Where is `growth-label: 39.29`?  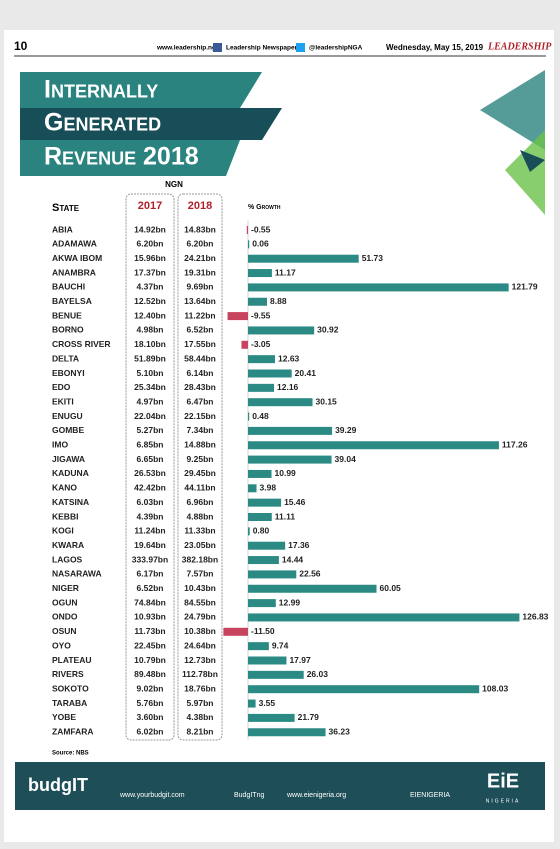
growth-label: 39.29 is located at coordinates (346, 430).